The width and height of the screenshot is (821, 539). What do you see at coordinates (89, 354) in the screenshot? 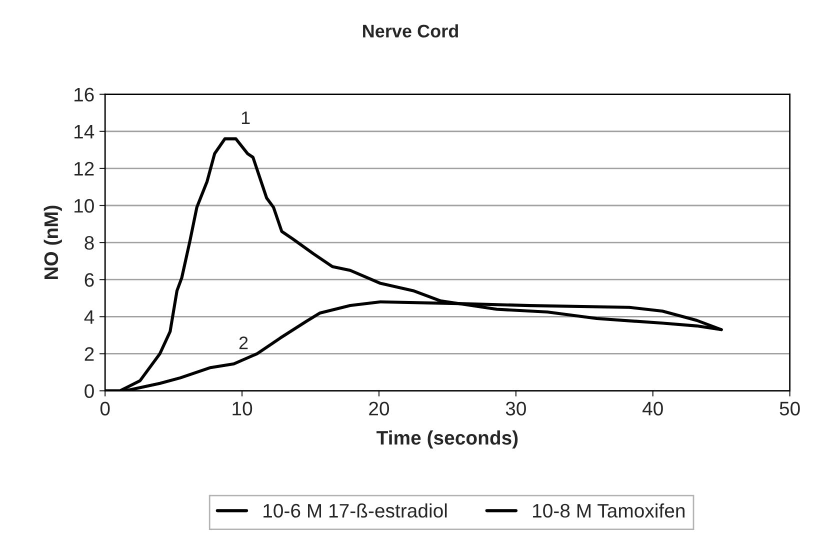
I see `y-tick-label: 2` at bounding box center [89, 354].